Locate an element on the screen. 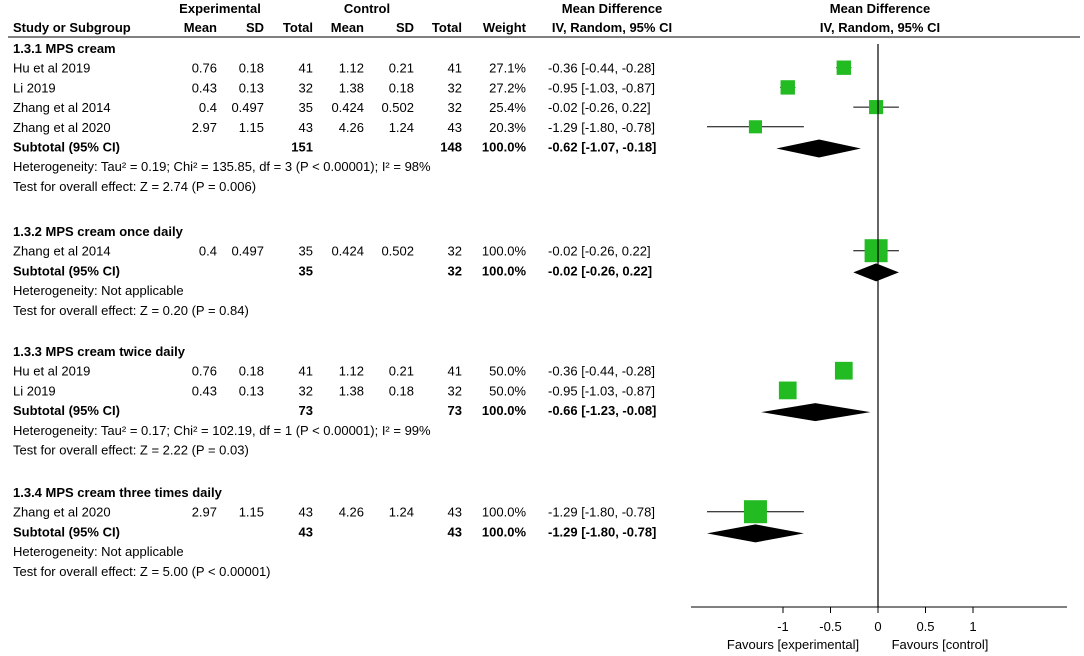  subtotal-e-total: 43 is located at coordinates (306, 531).